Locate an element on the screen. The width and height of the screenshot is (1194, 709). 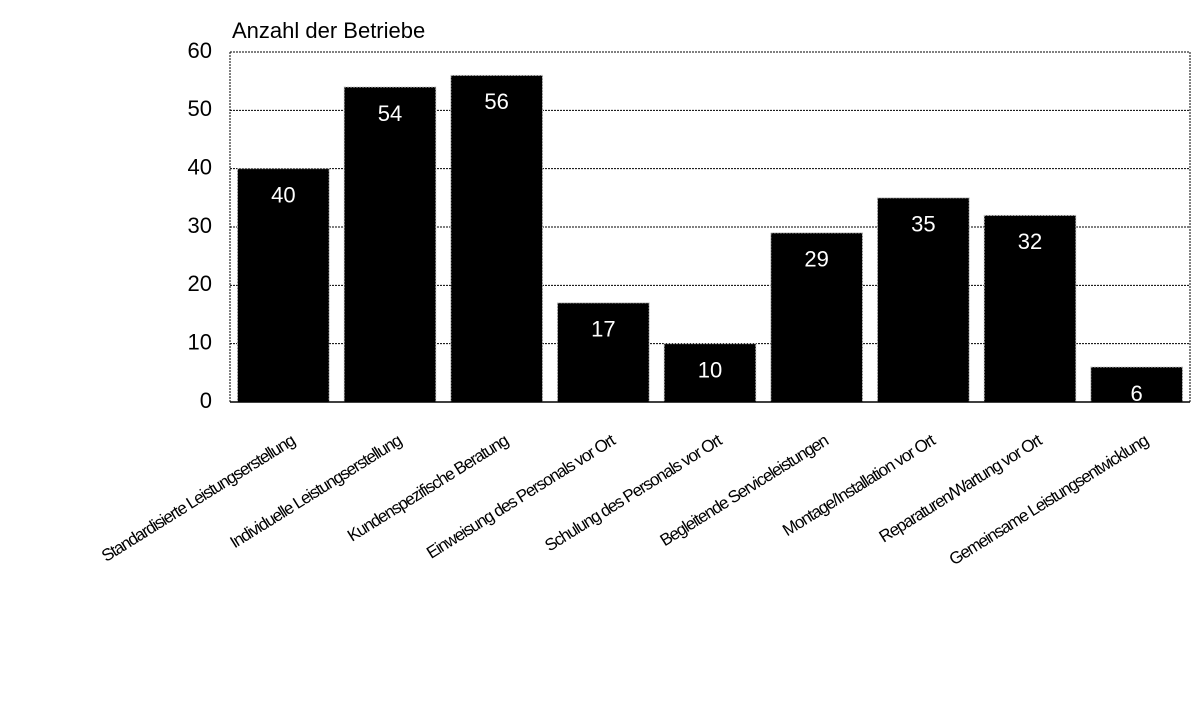
y-tick-label: 40 is located at coordinates (200, 166).